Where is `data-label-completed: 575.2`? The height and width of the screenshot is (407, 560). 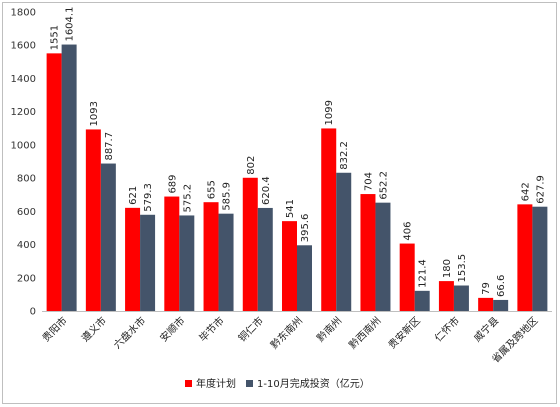
data-label-completed: 575.2 is located at coordinates (187, 198).